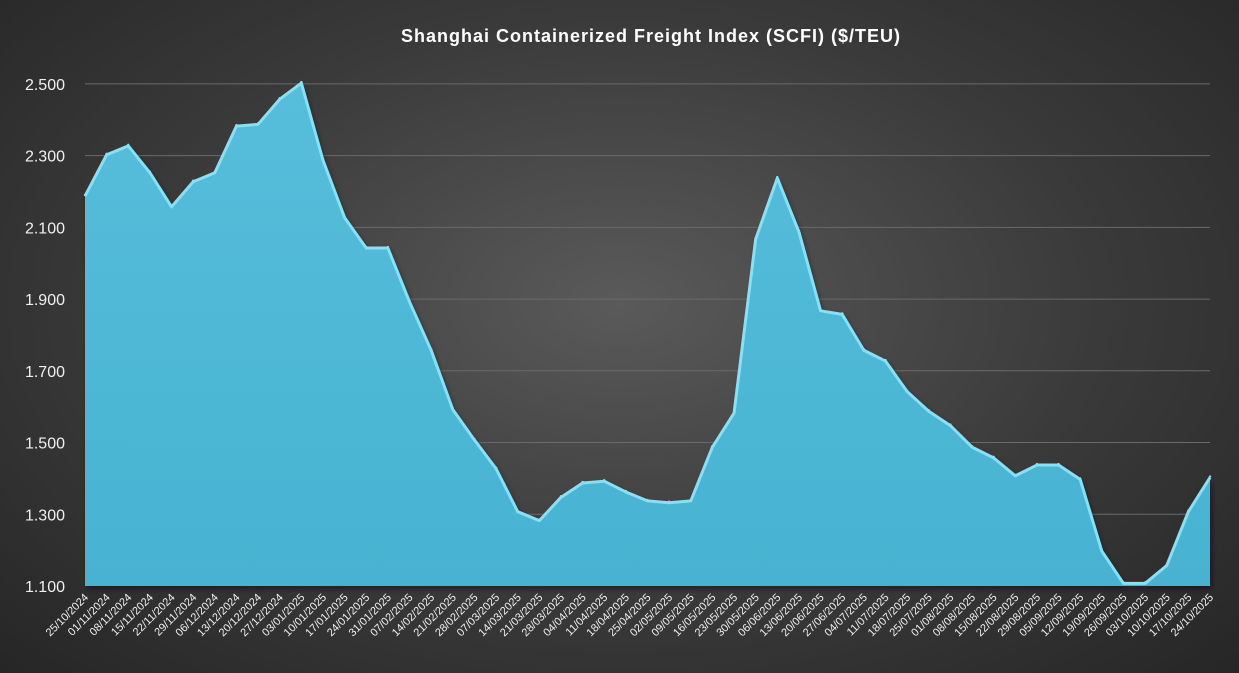  What do you see at coordinates (45, 587) in the screenshot?
I see `y-tick-label: 1.100` at bounding box center [45, 587].